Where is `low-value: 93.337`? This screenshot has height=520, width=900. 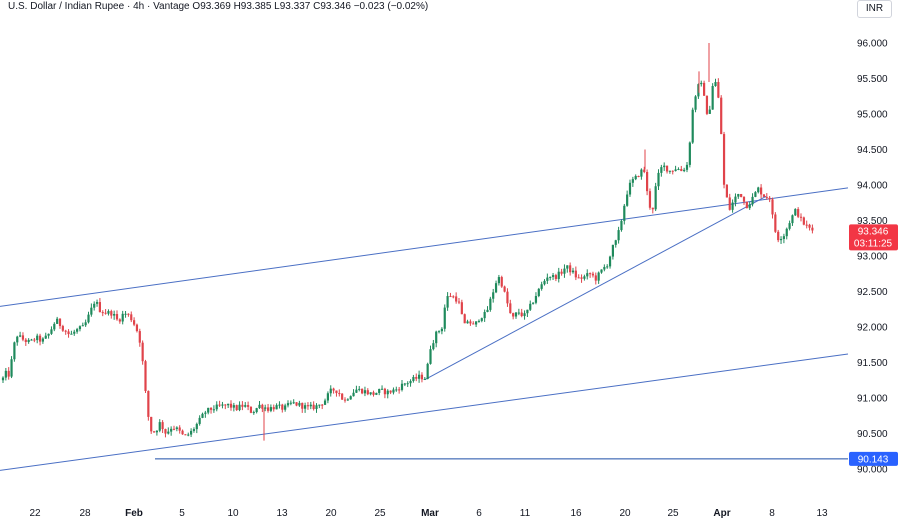
low-value: 93.337 is located at coordinates (295, 6).